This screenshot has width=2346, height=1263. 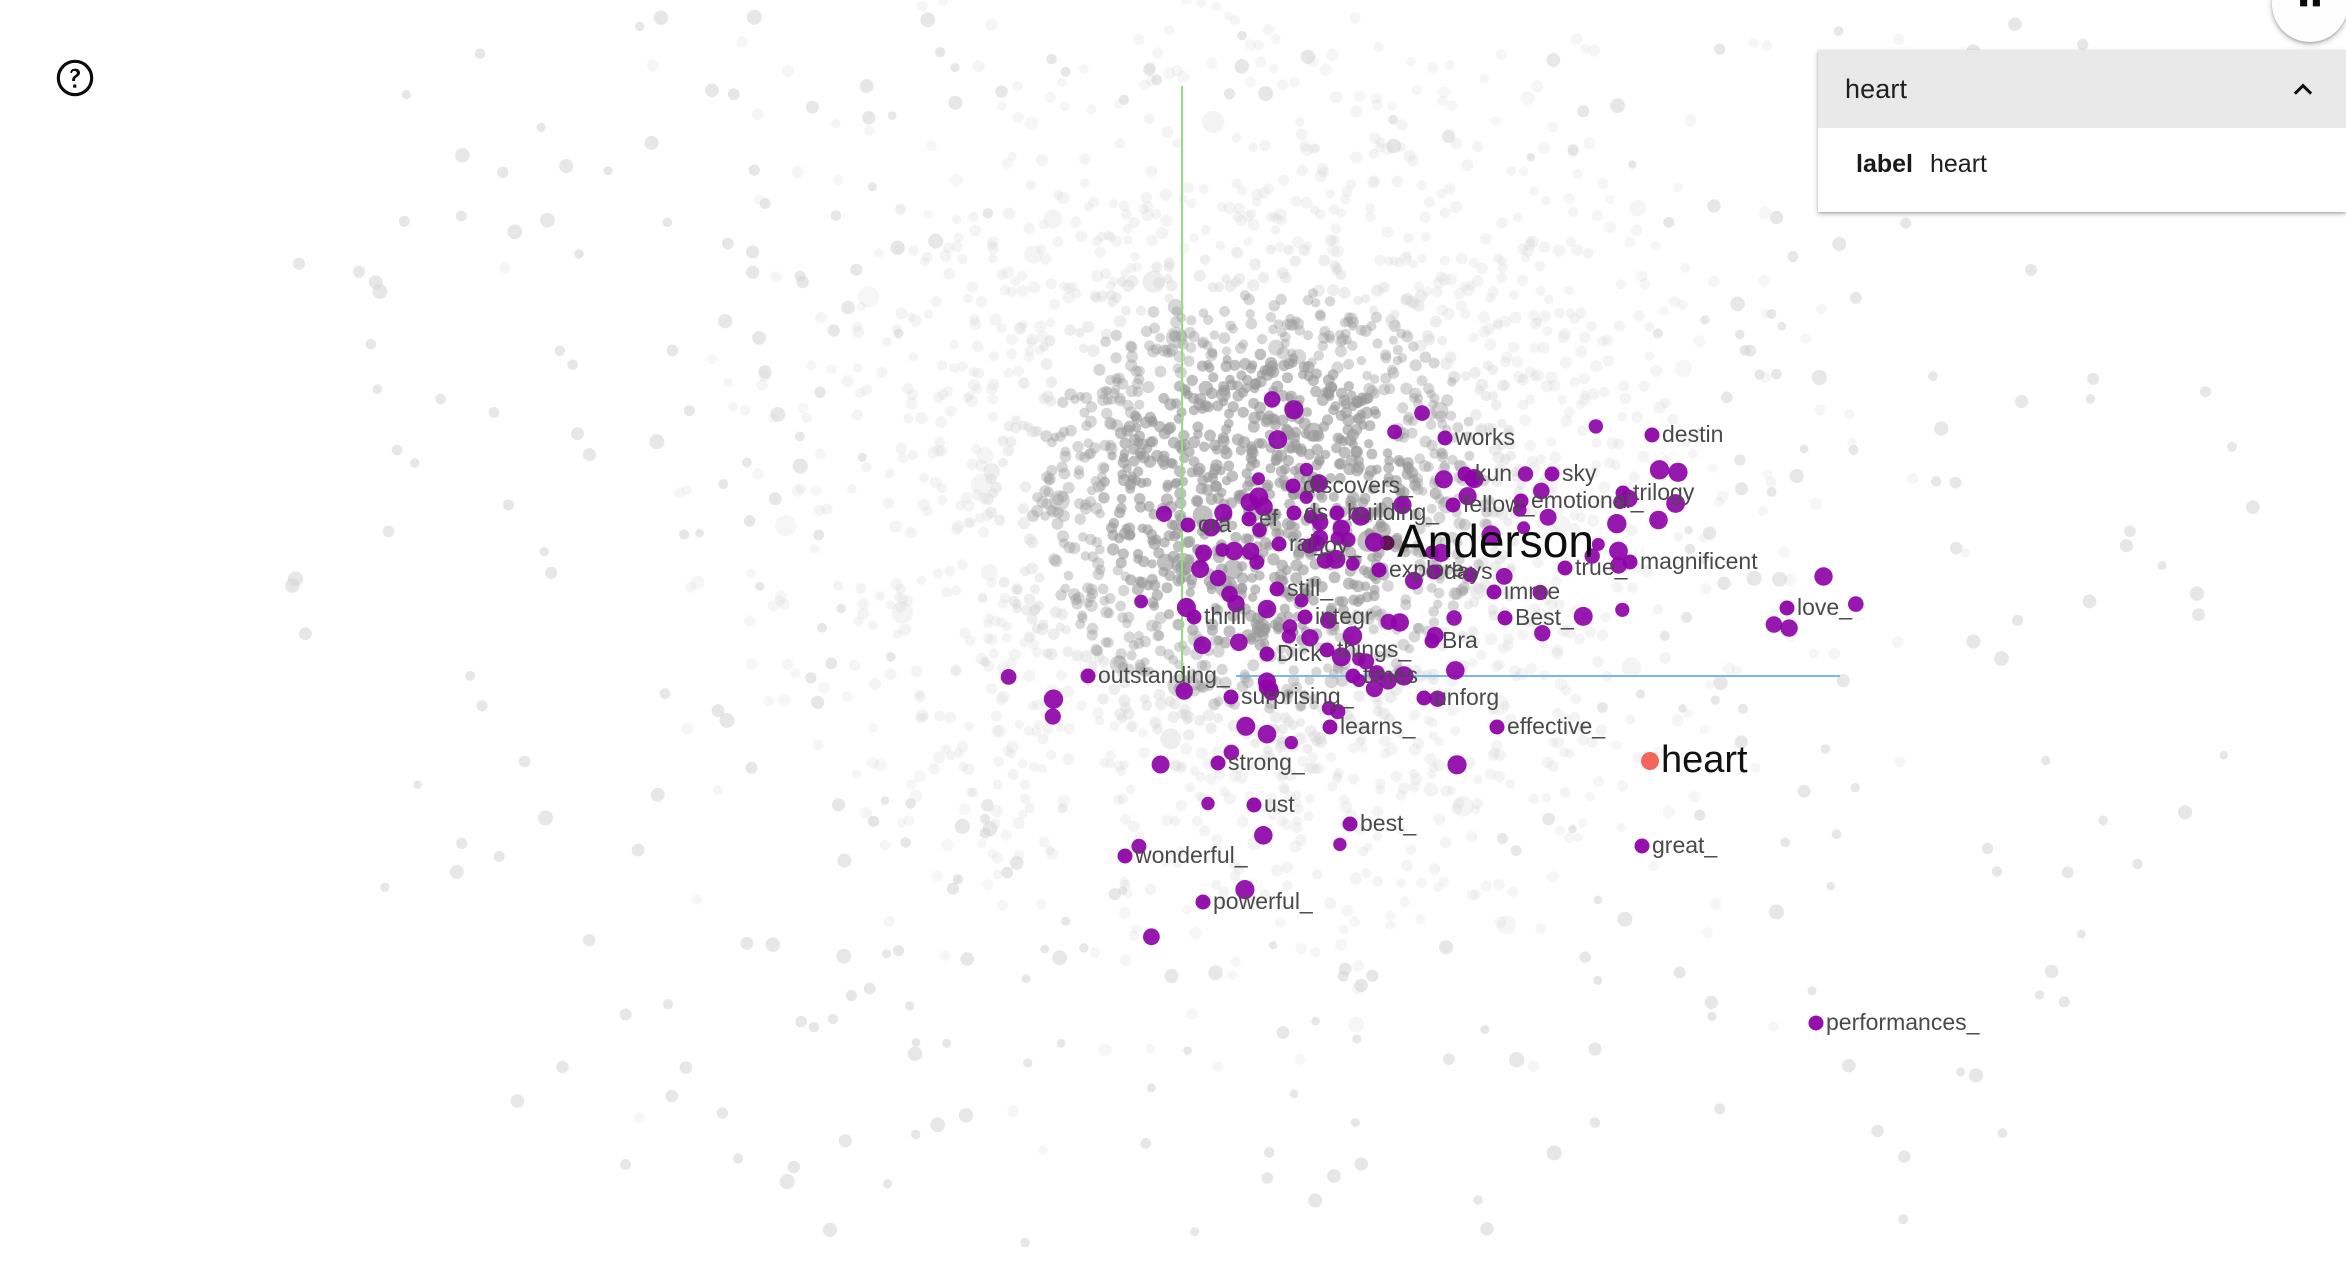 What do you see at coordinates (1532, 591) in the screenshot?
I see `svg-text: imme` at bounding box center [1532, 591].